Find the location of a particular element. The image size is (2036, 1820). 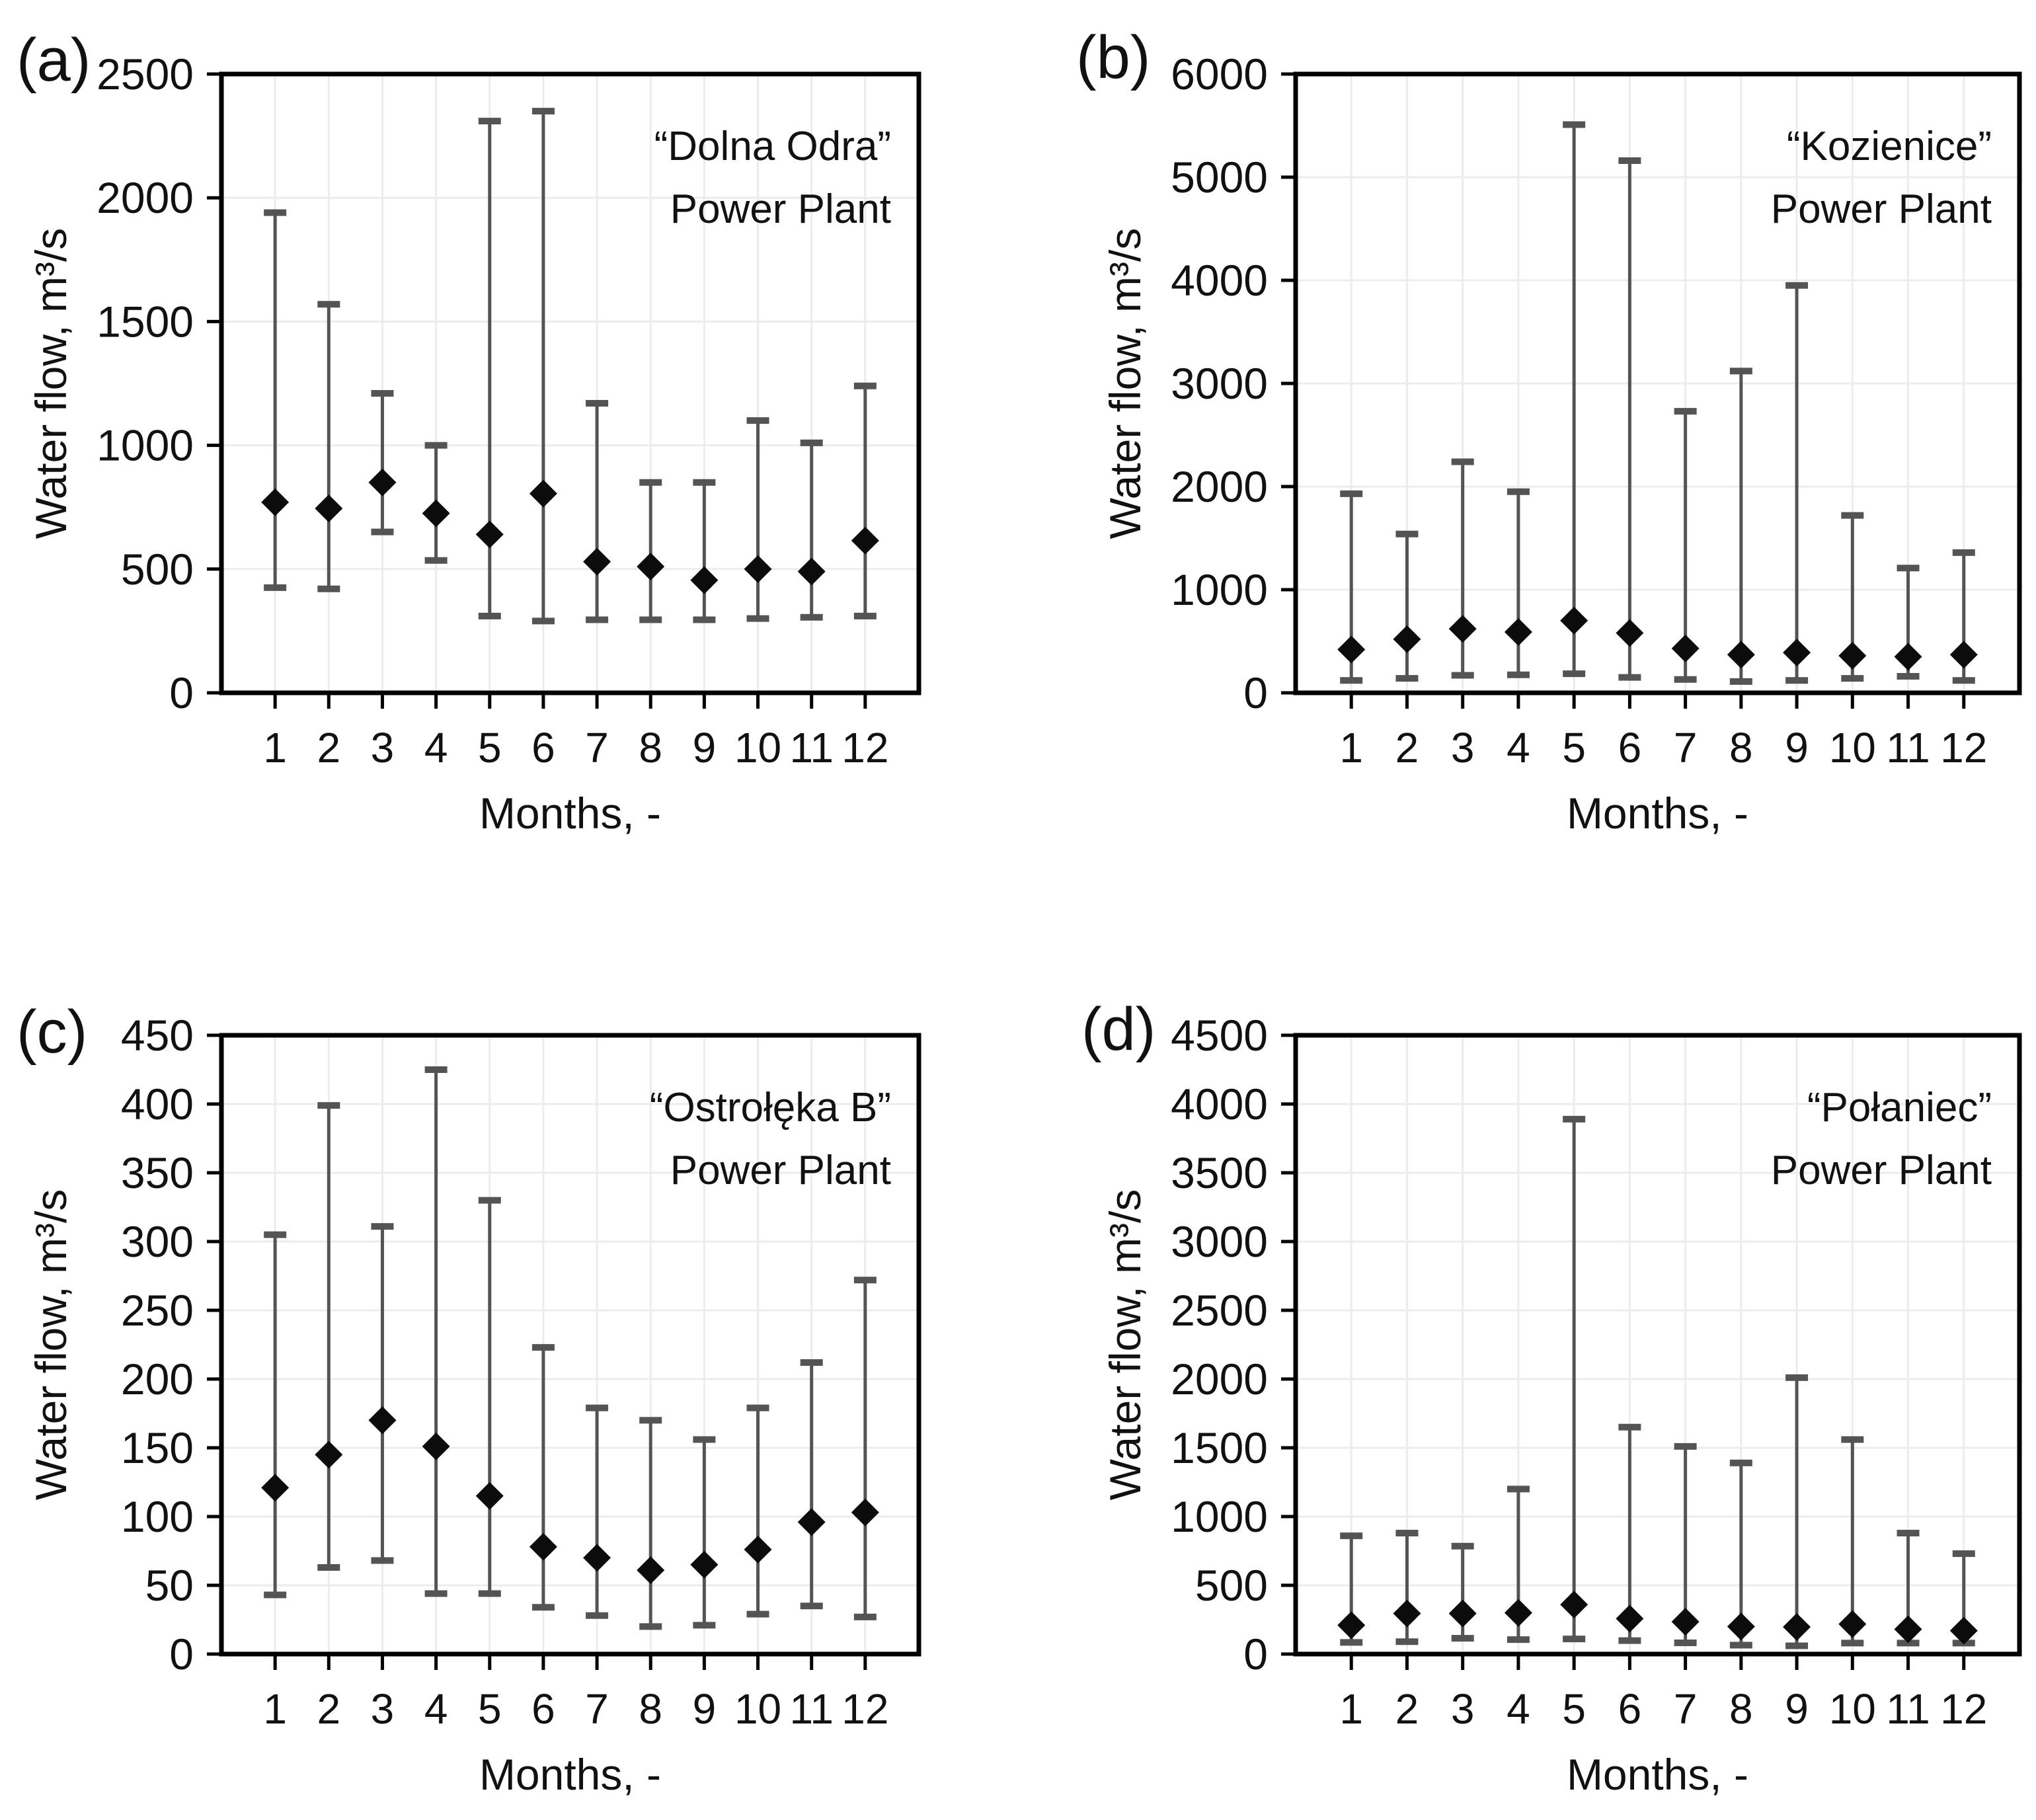

y-tick-label: 50 is located at coordinates (170, 1585).